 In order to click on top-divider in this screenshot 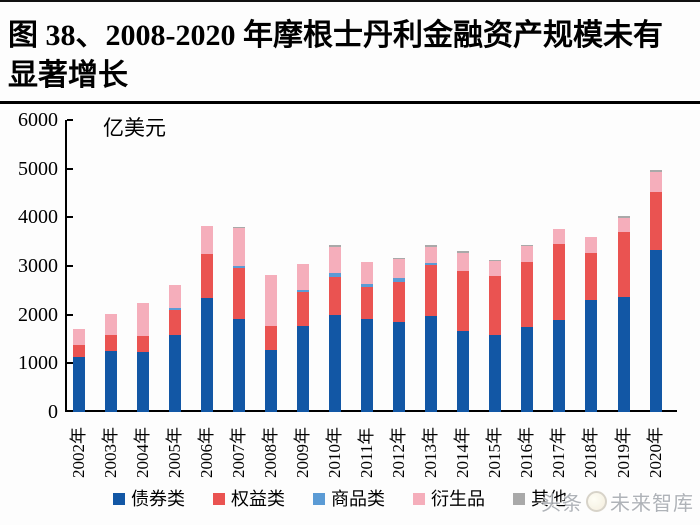, I will do `click(350, 1)`.